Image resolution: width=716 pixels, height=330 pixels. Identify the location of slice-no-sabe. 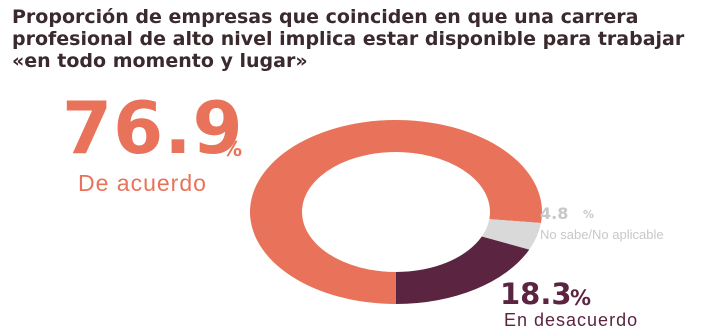
(511, 234).